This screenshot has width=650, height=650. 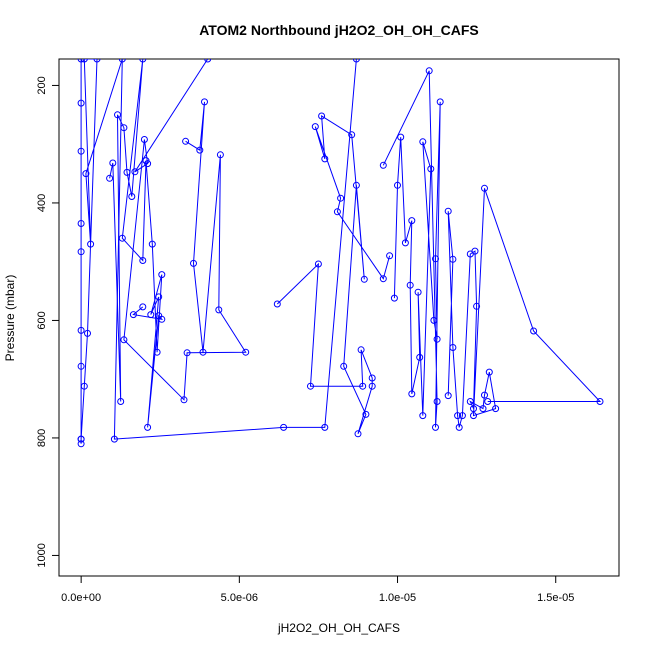 What do you see at coordinates (239, 598) in the screenshot?
I see `x-tick-label: 5.0e-06` at bounding box center [239, 598].